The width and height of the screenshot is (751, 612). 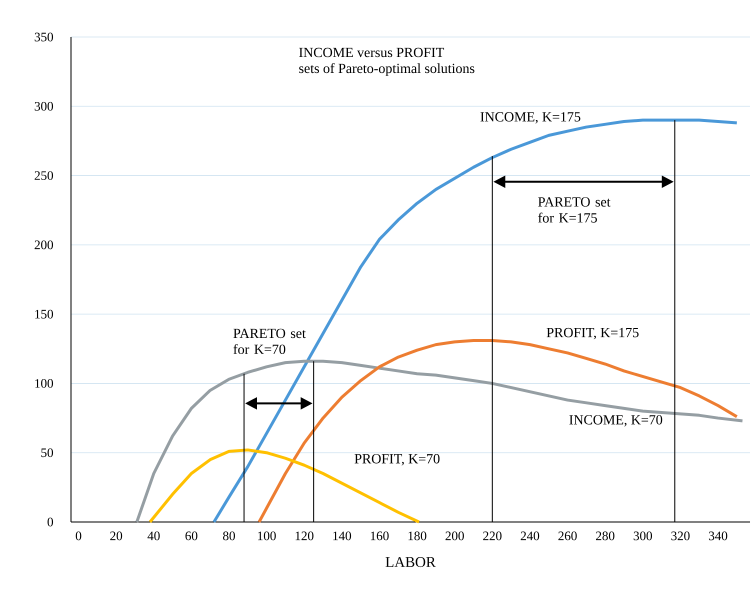 I want to click on series-label: INCOME, K=70, so click(x=615, y=421).